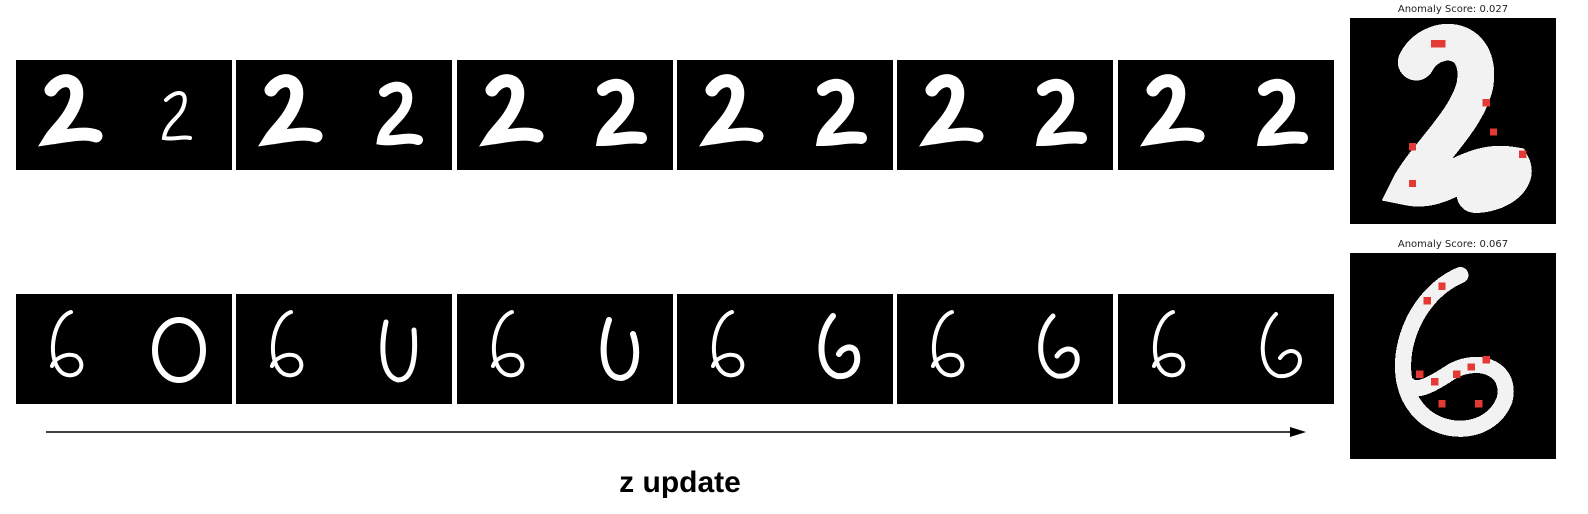 The width and height of the screenshot is (1588, 514). Describe the element at coordinates (1453, 121) in the screenshot. I see `row1-anomaly-heatmap` at that location.